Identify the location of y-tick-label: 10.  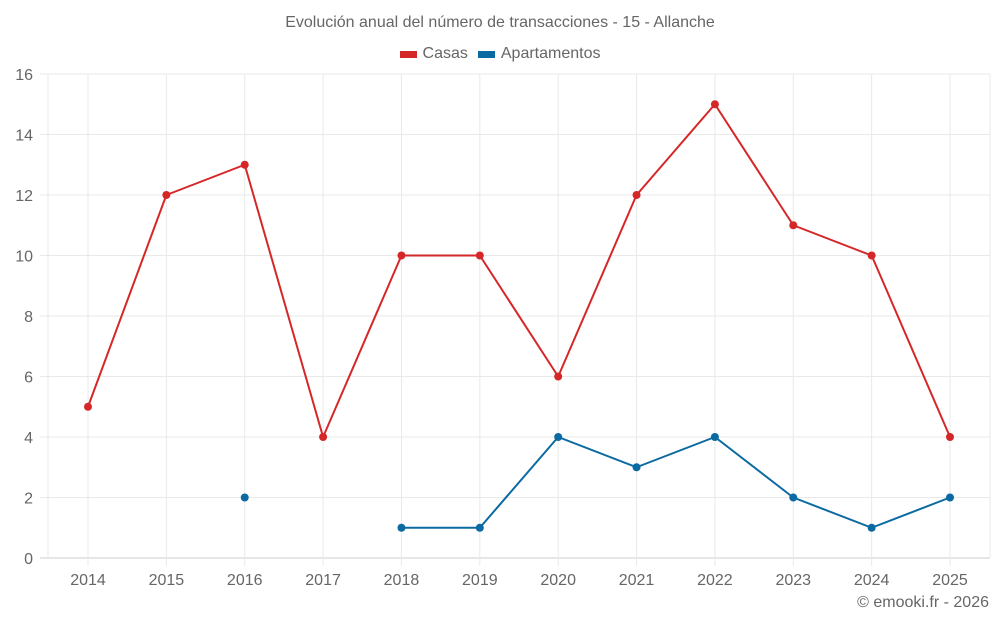
(24, 257).